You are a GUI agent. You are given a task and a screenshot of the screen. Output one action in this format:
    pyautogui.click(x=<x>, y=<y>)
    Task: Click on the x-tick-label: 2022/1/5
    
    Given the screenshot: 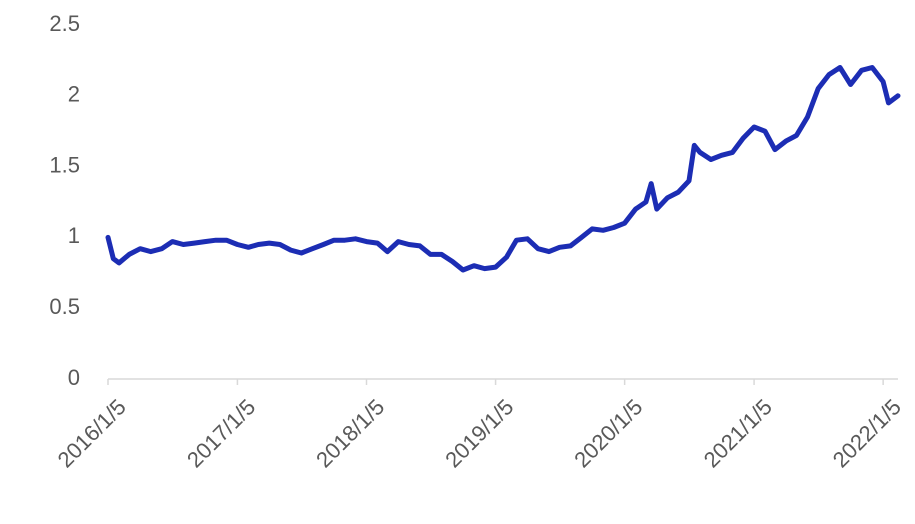 What is the action you would take?
    pyautogui.click(x=867, y=433)
    